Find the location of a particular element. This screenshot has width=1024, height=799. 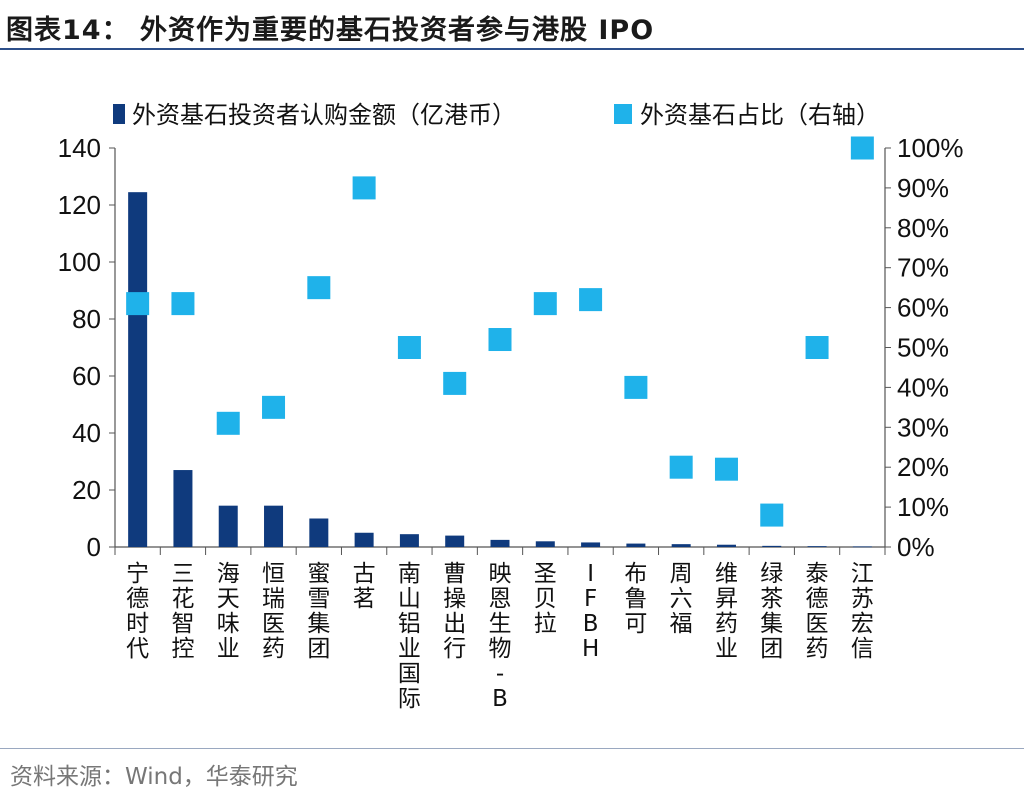

y-right-tick-label: 30% is located at coordinates (923, 427).